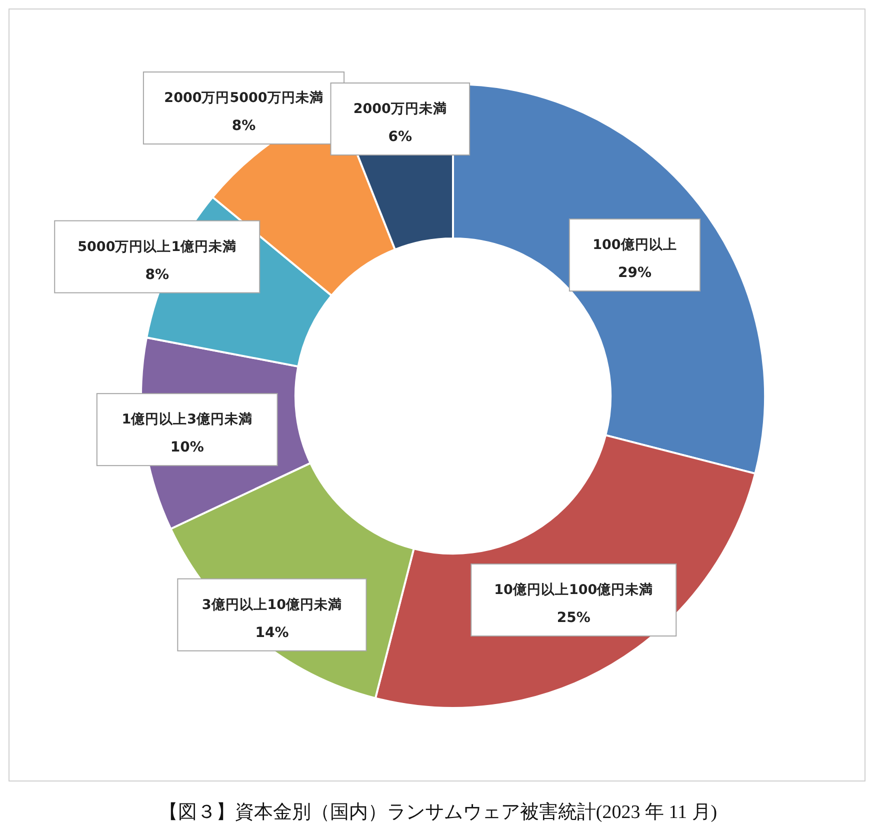  What do you see at coordinates (272, 604) in the screenshot?
I see `slice-label: 3億円以上10億円未満` at bounding box center [272, 604].